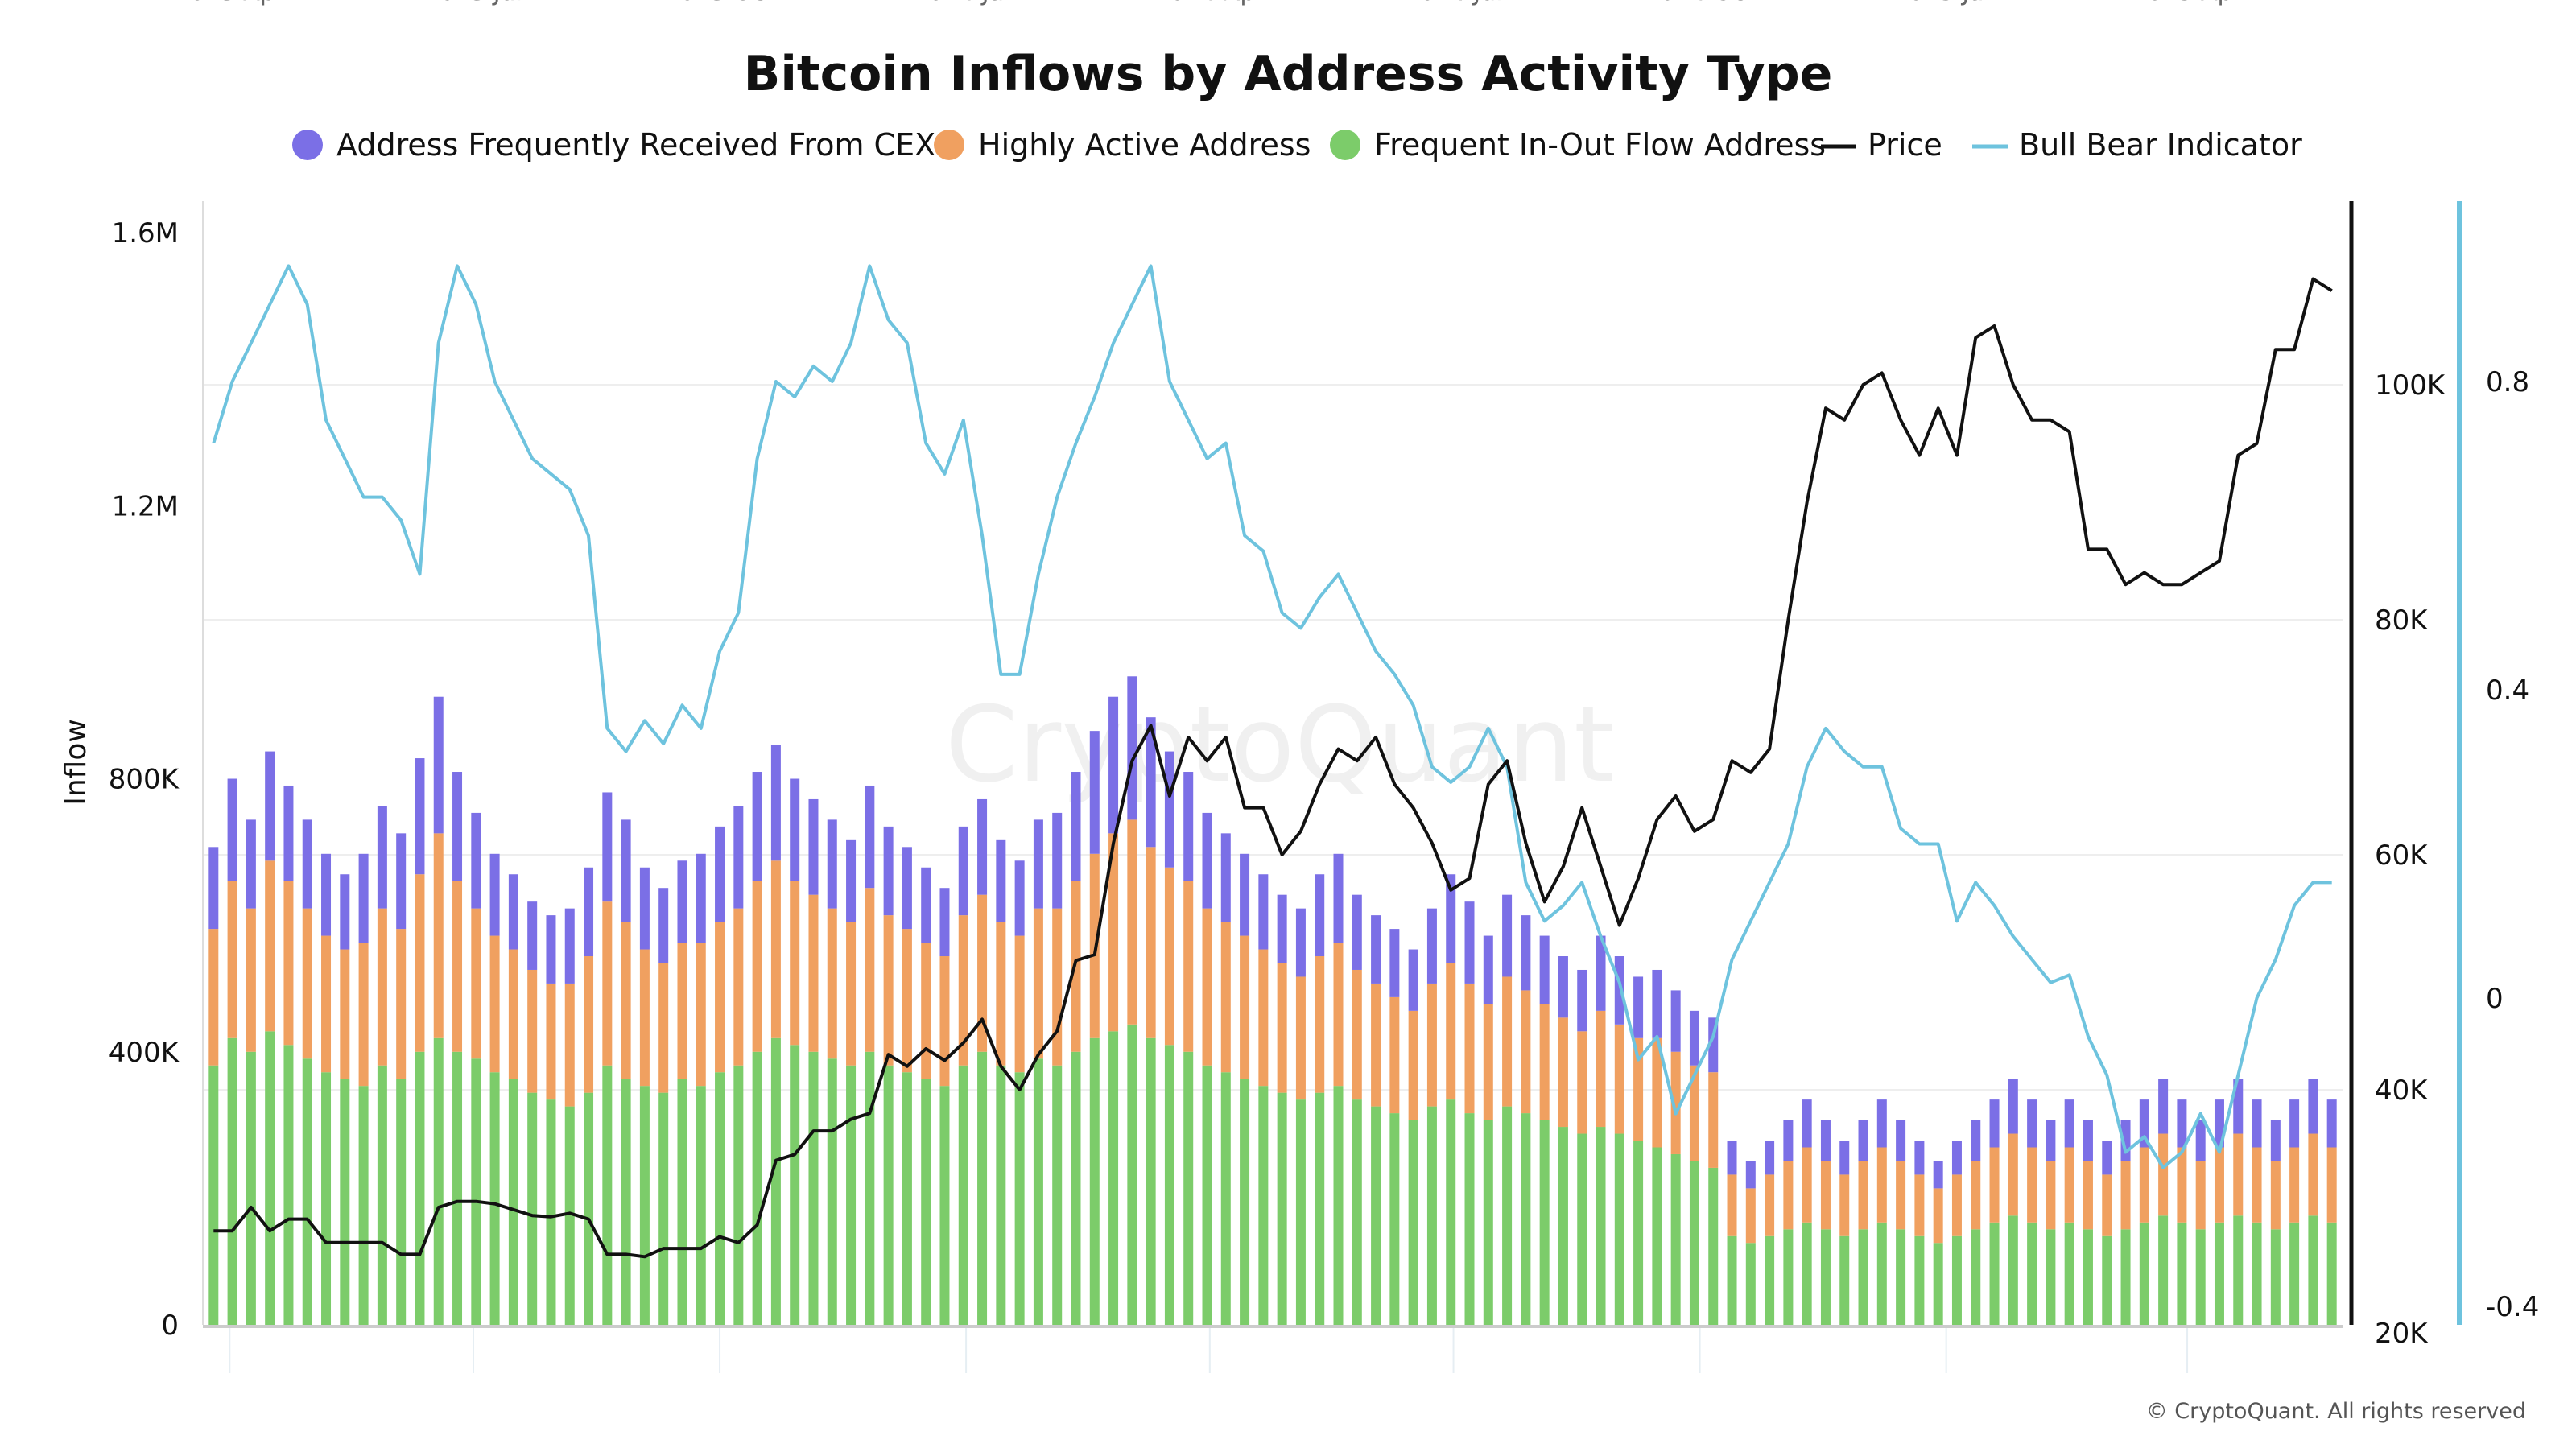  What do you see at coordinates (2160, 145) in the screenshot?
I see `legend-label: Bull Bear Indicator` at bounding box center [2160, 145].